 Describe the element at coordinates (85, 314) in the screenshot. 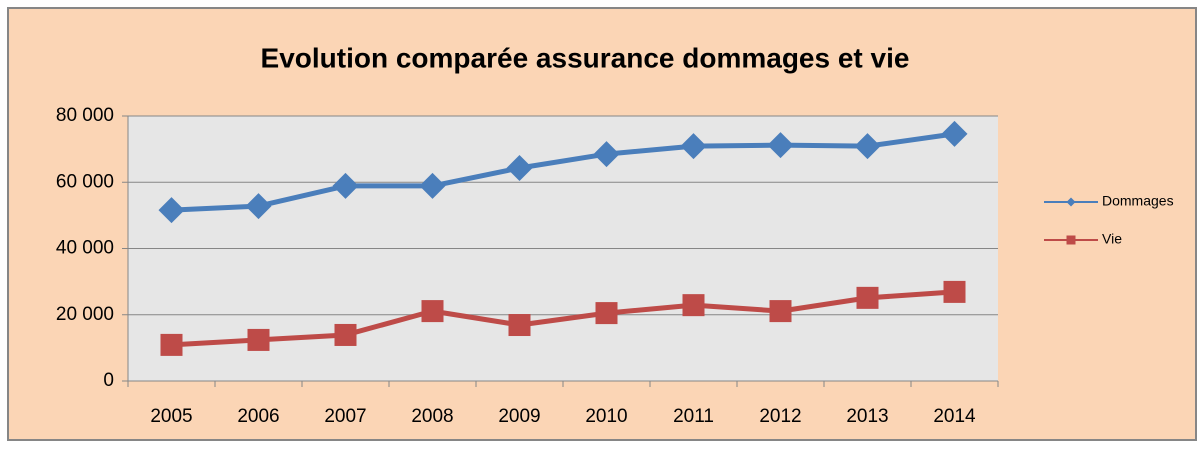

I see `y-tick-label: 20 000` at that location.